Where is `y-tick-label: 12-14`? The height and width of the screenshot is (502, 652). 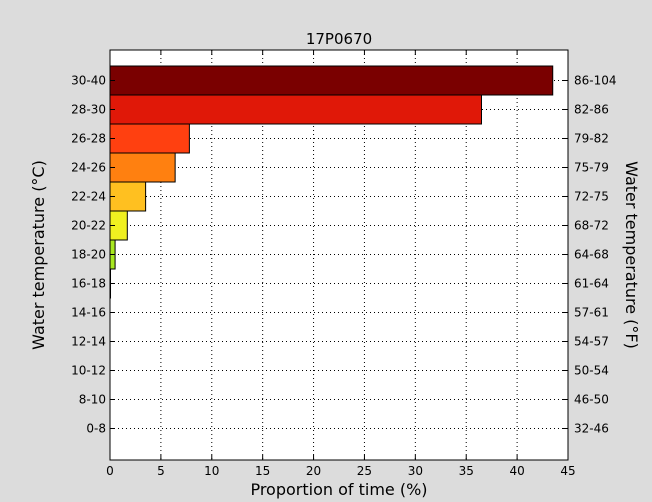 y-tick-label: 12-14 is located at coordinates (88, 342).